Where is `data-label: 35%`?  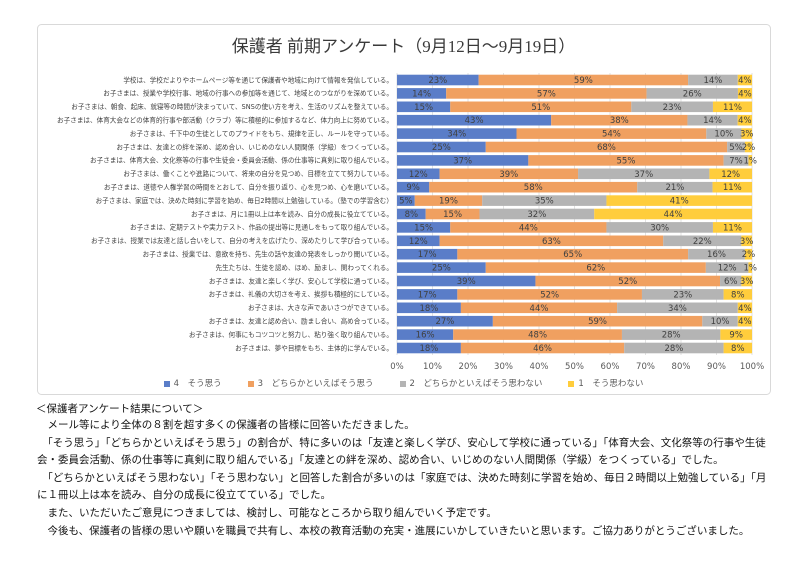 data-label: 35% is located at coordinates (544, 202).